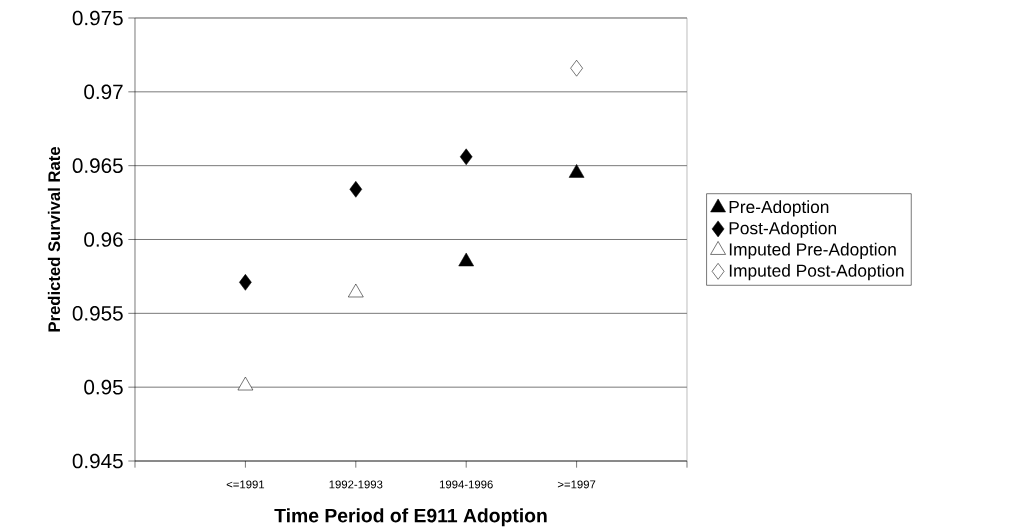 The image size is (1018, 531). I want to click on y-tick-label: 0.965, so click(97, 166).